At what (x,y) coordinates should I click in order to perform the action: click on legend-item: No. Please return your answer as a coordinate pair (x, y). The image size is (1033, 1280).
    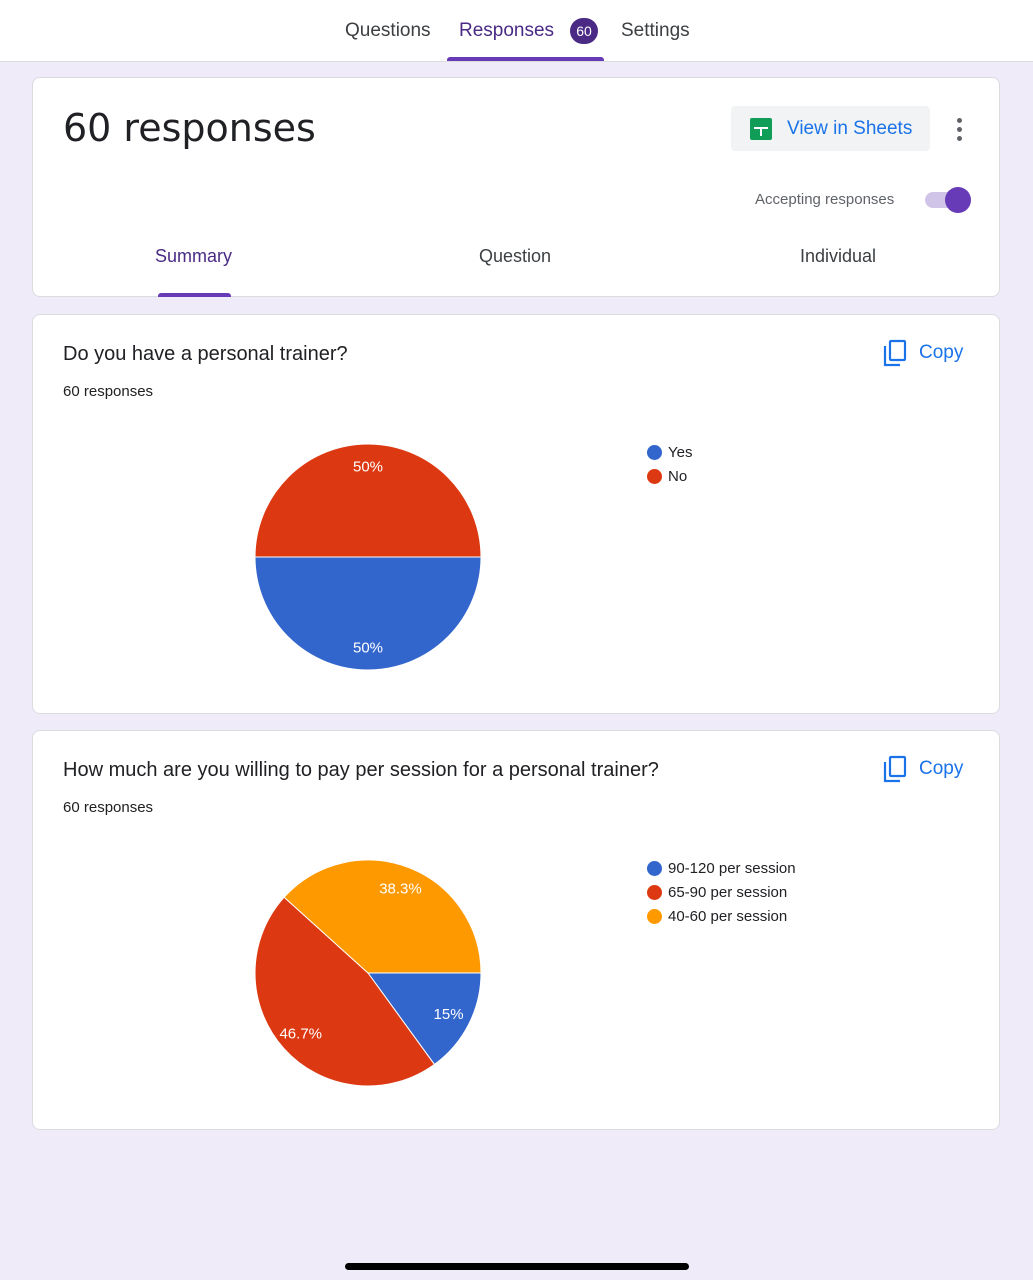
    Looking at the image, I should click on (669, 476).